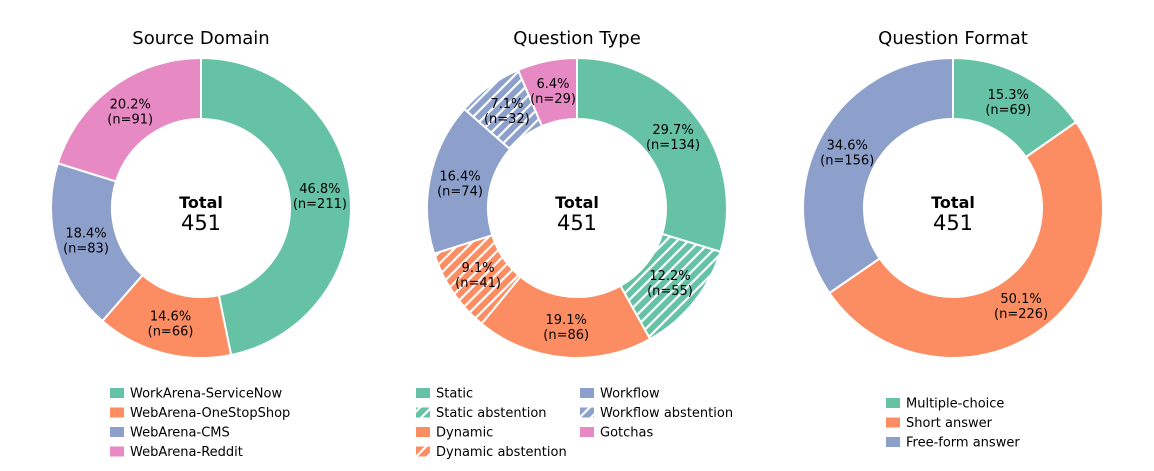  I want to click on slice-count-label: (n=32), so click(507, 119).